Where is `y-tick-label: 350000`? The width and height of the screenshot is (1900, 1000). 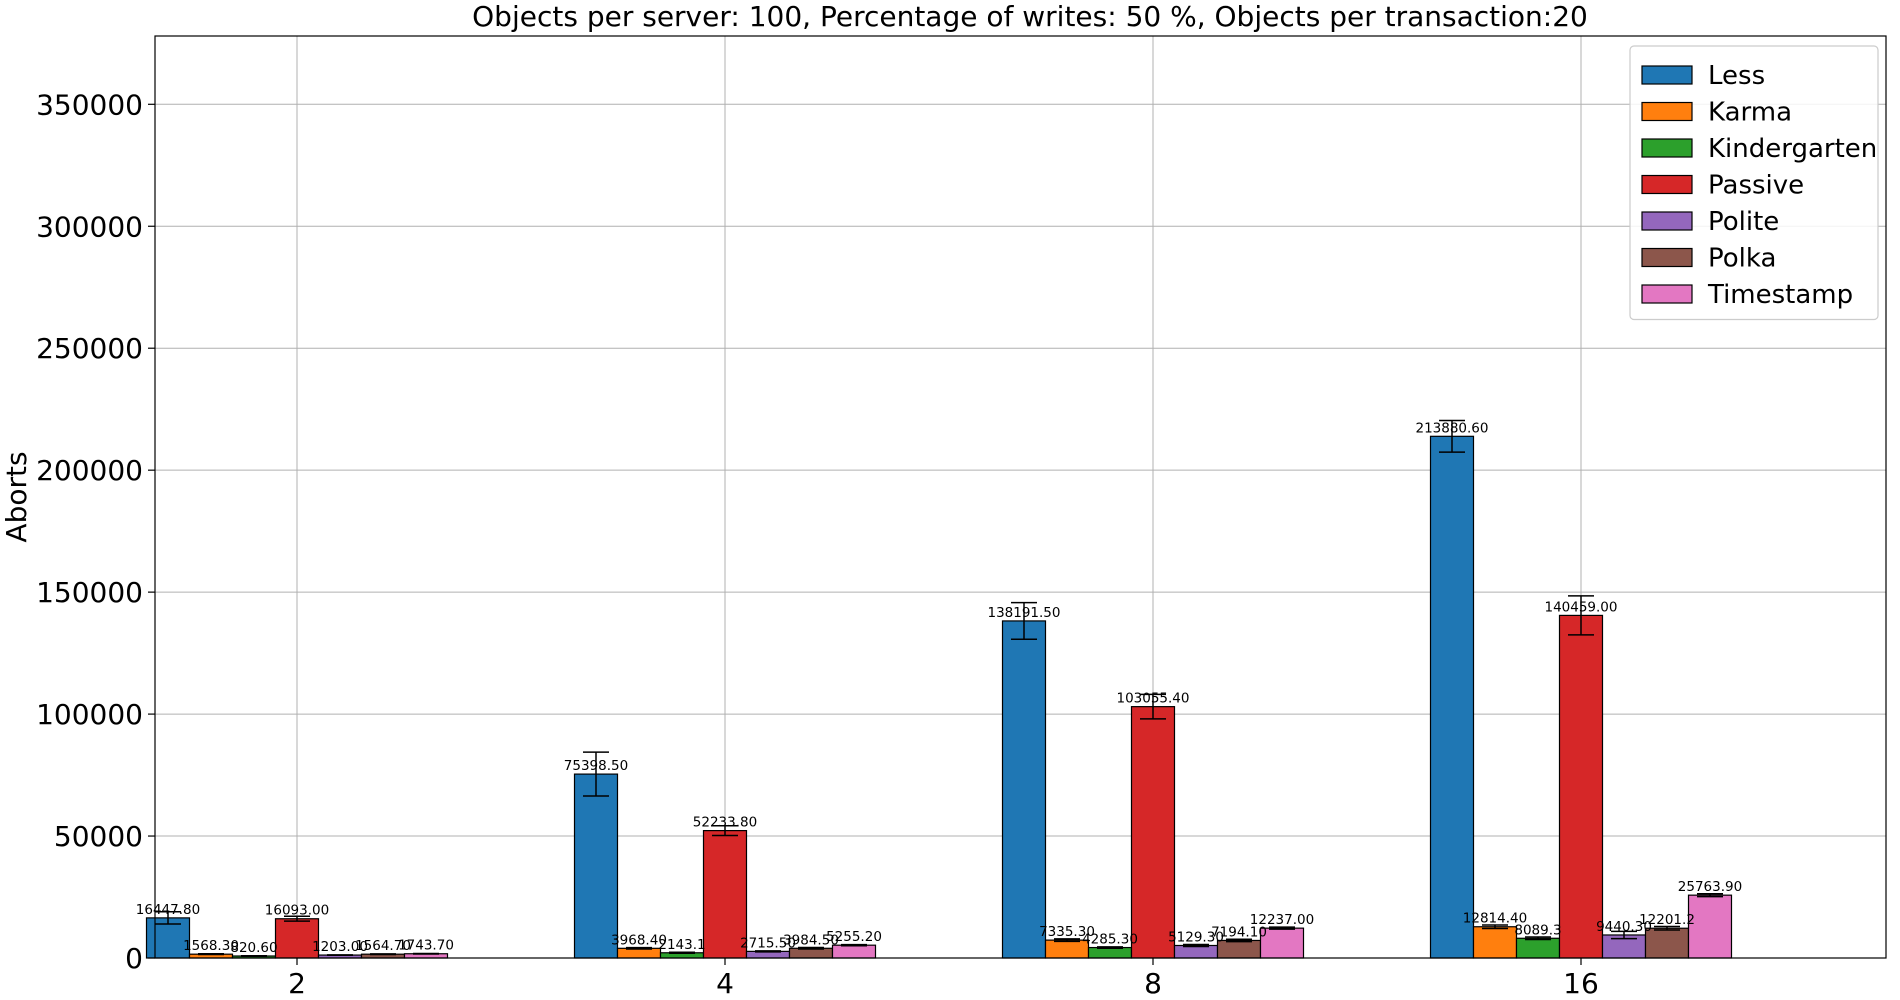
y-tick-label: 350000 is located at coordinates (89, 104).